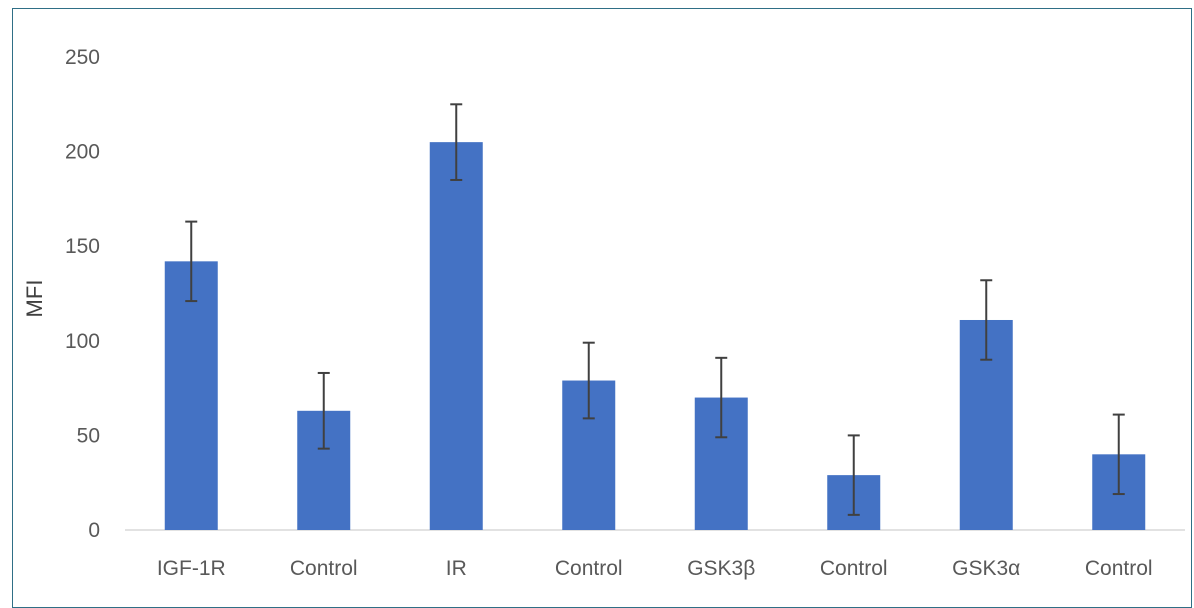  I want to click on y-axis-ticks: 0 50 100 150 200 250, so click(82, 294).